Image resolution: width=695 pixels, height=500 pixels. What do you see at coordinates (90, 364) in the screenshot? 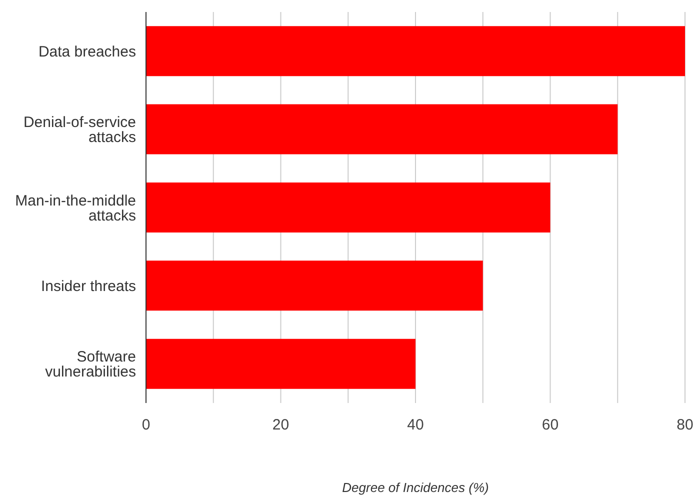
I see `y-tick-label: Software vulnerabilities` at bounding box center [90, 364].